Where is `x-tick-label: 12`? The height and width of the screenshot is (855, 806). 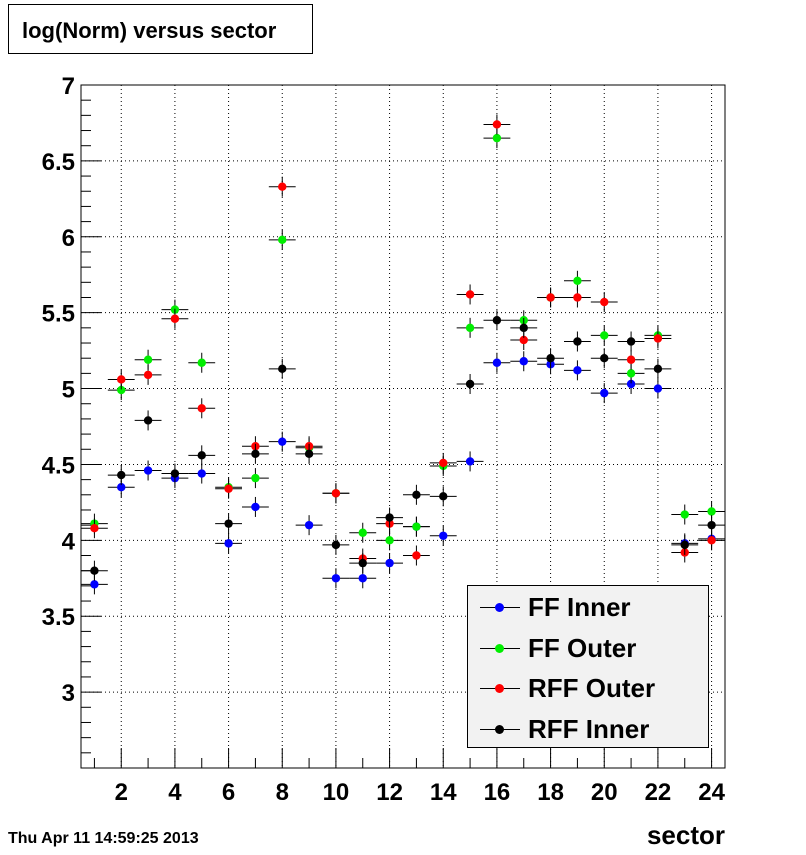 x-tick-label: 12 is located at coordinates (389, 792).